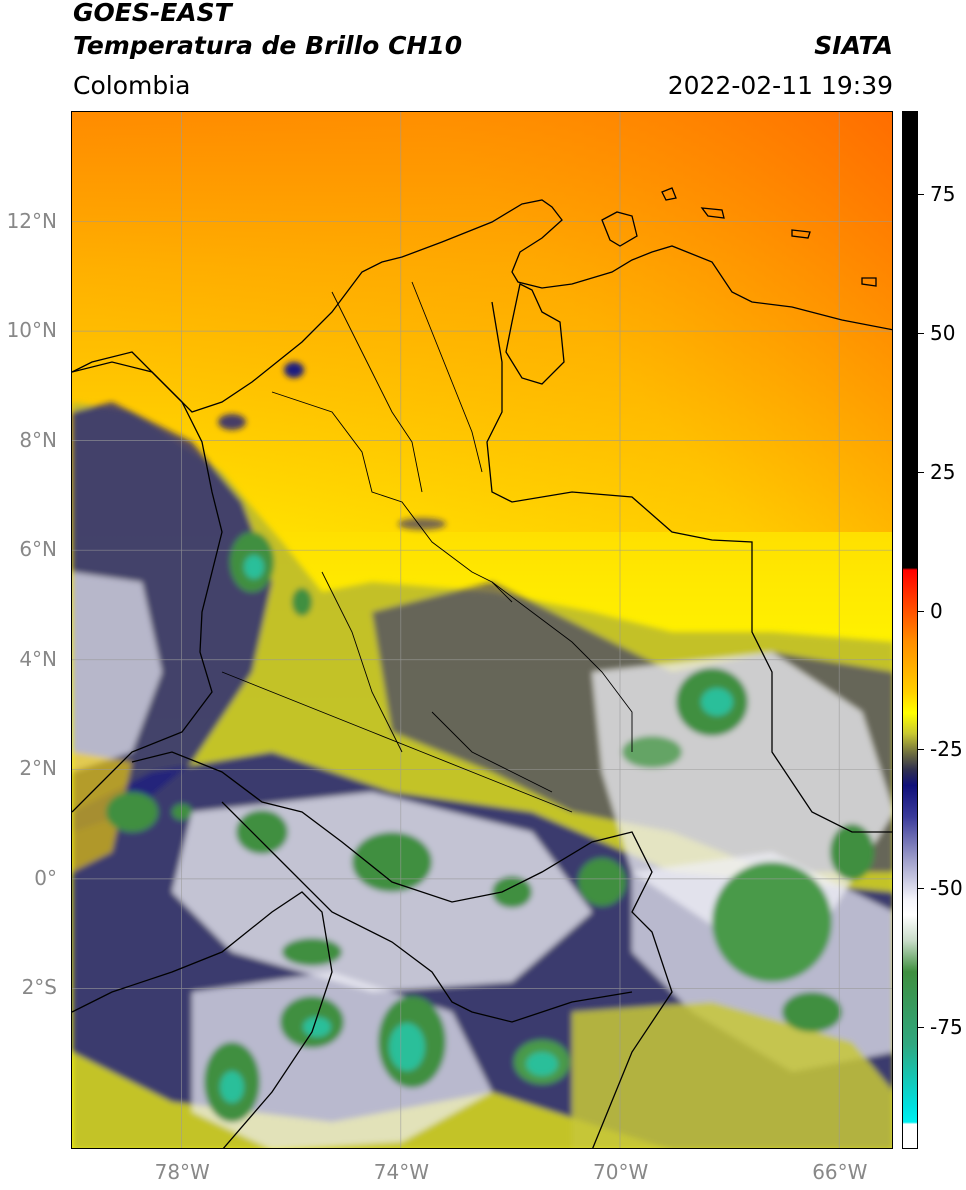  I want to click on guajira, so click(619, 229).